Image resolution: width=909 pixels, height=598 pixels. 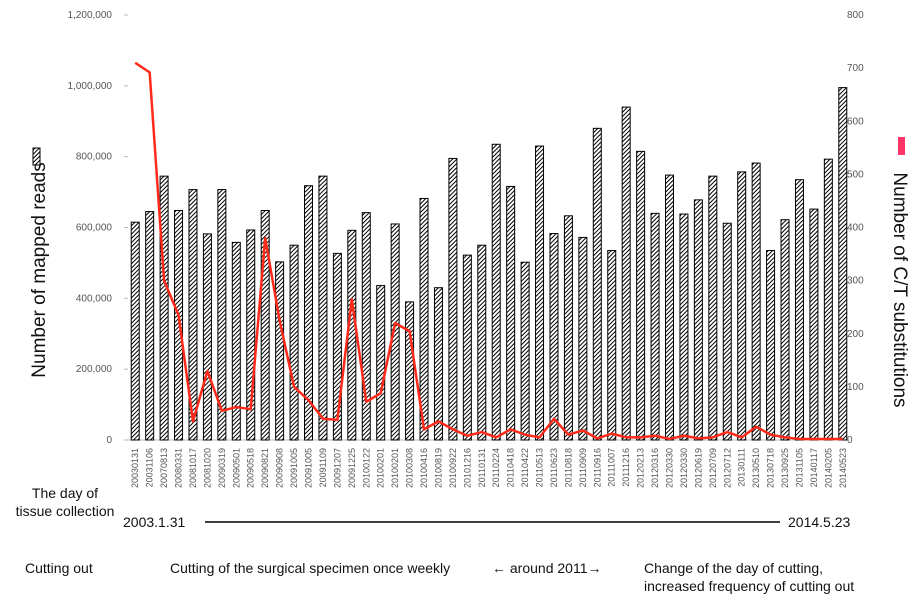 What do you see at coordinates (901, 146) in the screenshot?
I see `line-legend-icon` at bounding box center [901, 146].